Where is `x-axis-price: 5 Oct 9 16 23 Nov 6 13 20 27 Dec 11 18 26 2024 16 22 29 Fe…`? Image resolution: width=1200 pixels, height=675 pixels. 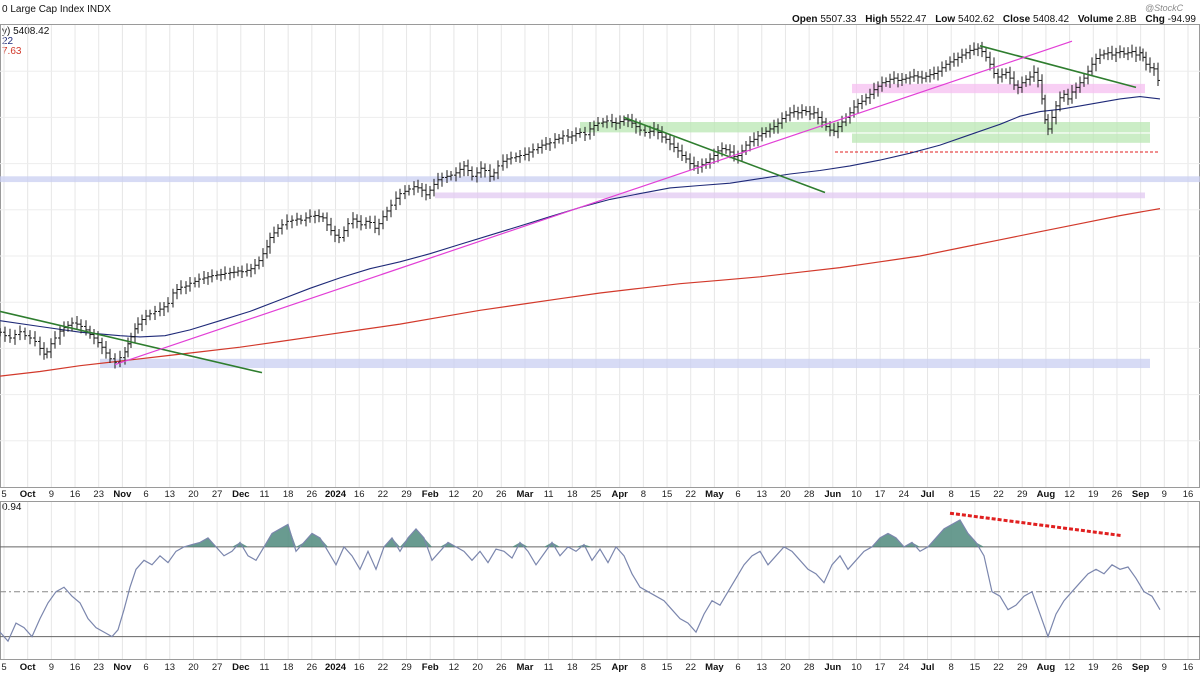
x-axis-price: 5 Oct 9 16 23 Nov 6 13 20 27 Dec 11 18 26 2024 16 22 29 Fe… is located at coordinates (597, 494).